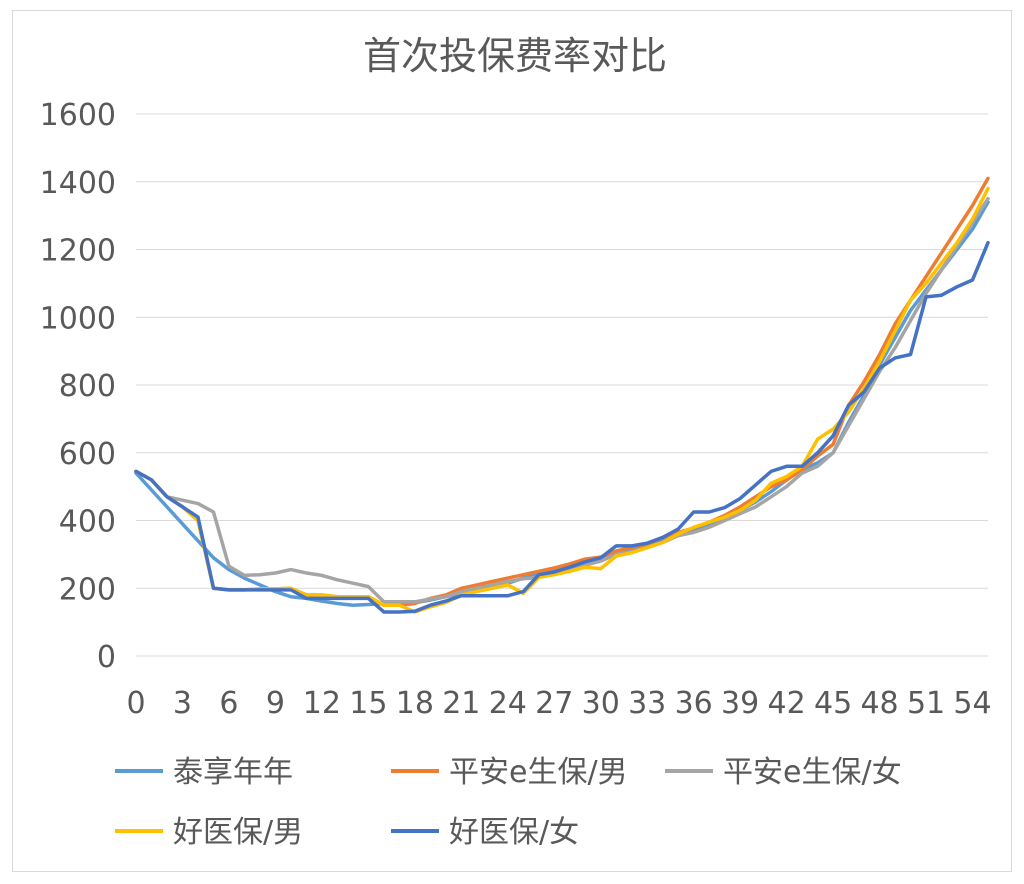 The height and width of the screenshot is (884, 1024). I want to click on y-tick-label: 800, so click(87, 386).